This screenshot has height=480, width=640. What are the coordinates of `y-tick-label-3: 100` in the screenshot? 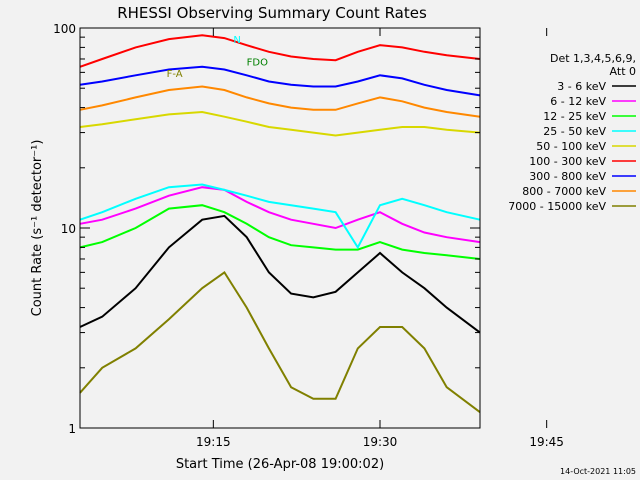 It's located at (64, 29).